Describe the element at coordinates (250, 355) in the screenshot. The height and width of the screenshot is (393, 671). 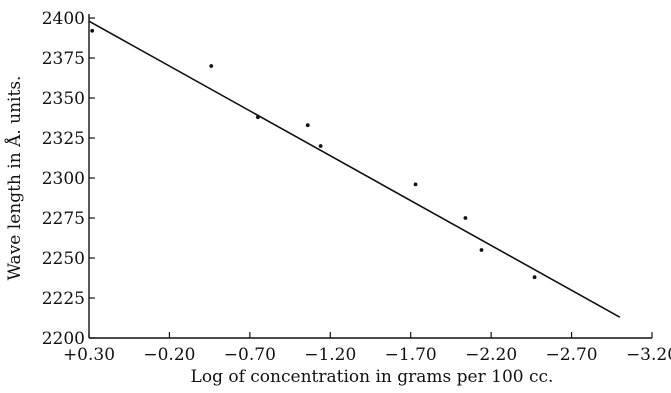
I see `x-tick-label: −0.70` at that location.